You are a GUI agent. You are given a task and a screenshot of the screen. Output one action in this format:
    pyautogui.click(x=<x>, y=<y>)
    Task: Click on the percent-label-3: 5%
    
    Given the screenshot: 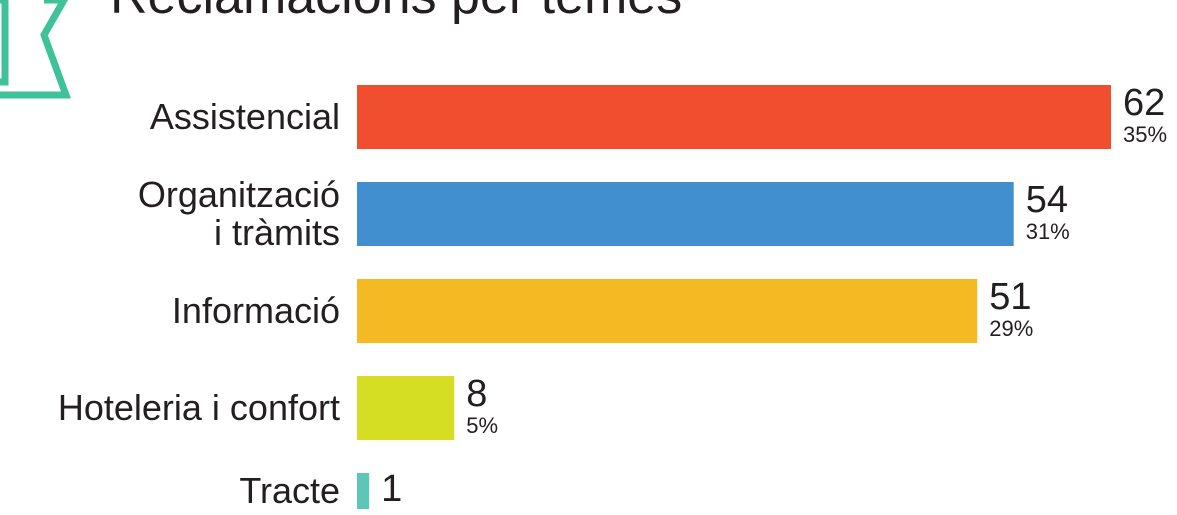 What is the action you would take?
    pyautogui.click(x=482, y=425)
    